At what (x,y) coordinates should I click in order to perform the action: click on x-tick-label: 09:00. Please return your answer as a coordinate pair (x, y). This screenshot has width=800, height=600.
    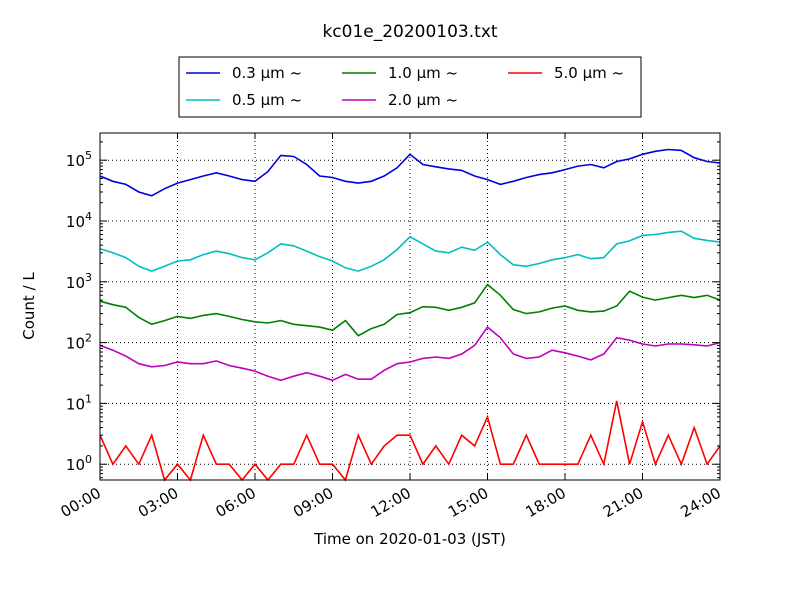
    Looking at the image, I should click on (313, 502).